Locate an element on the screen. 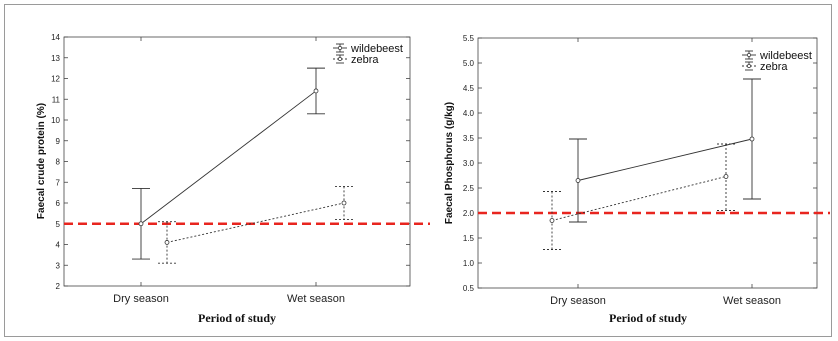 This screenshot has width=838, height=341. y-tick-label: 2.0 is located at coordinates (469, 213).